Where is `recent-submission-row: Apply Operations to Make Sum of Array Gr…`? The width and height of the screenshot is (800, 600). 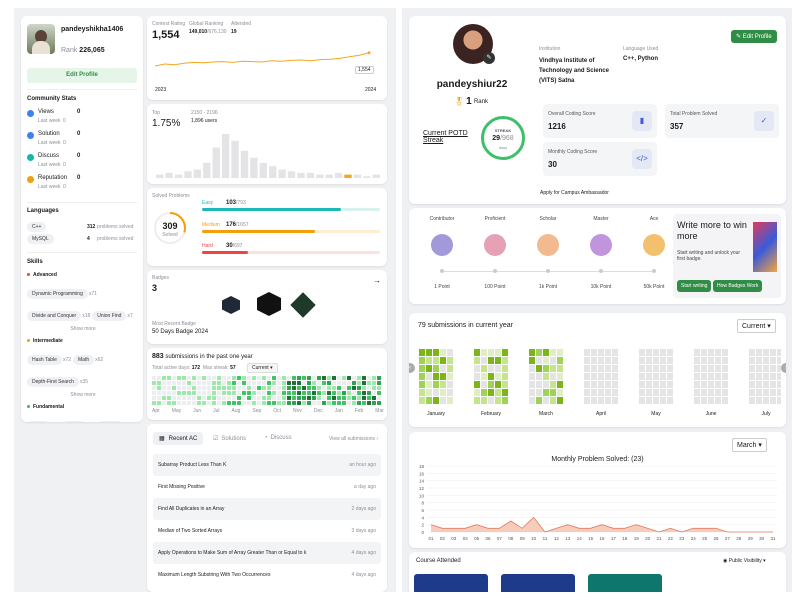
recent-submission-row: Apply Operations to Make Sum of Array Gr… is located at coordinates (267, 553).